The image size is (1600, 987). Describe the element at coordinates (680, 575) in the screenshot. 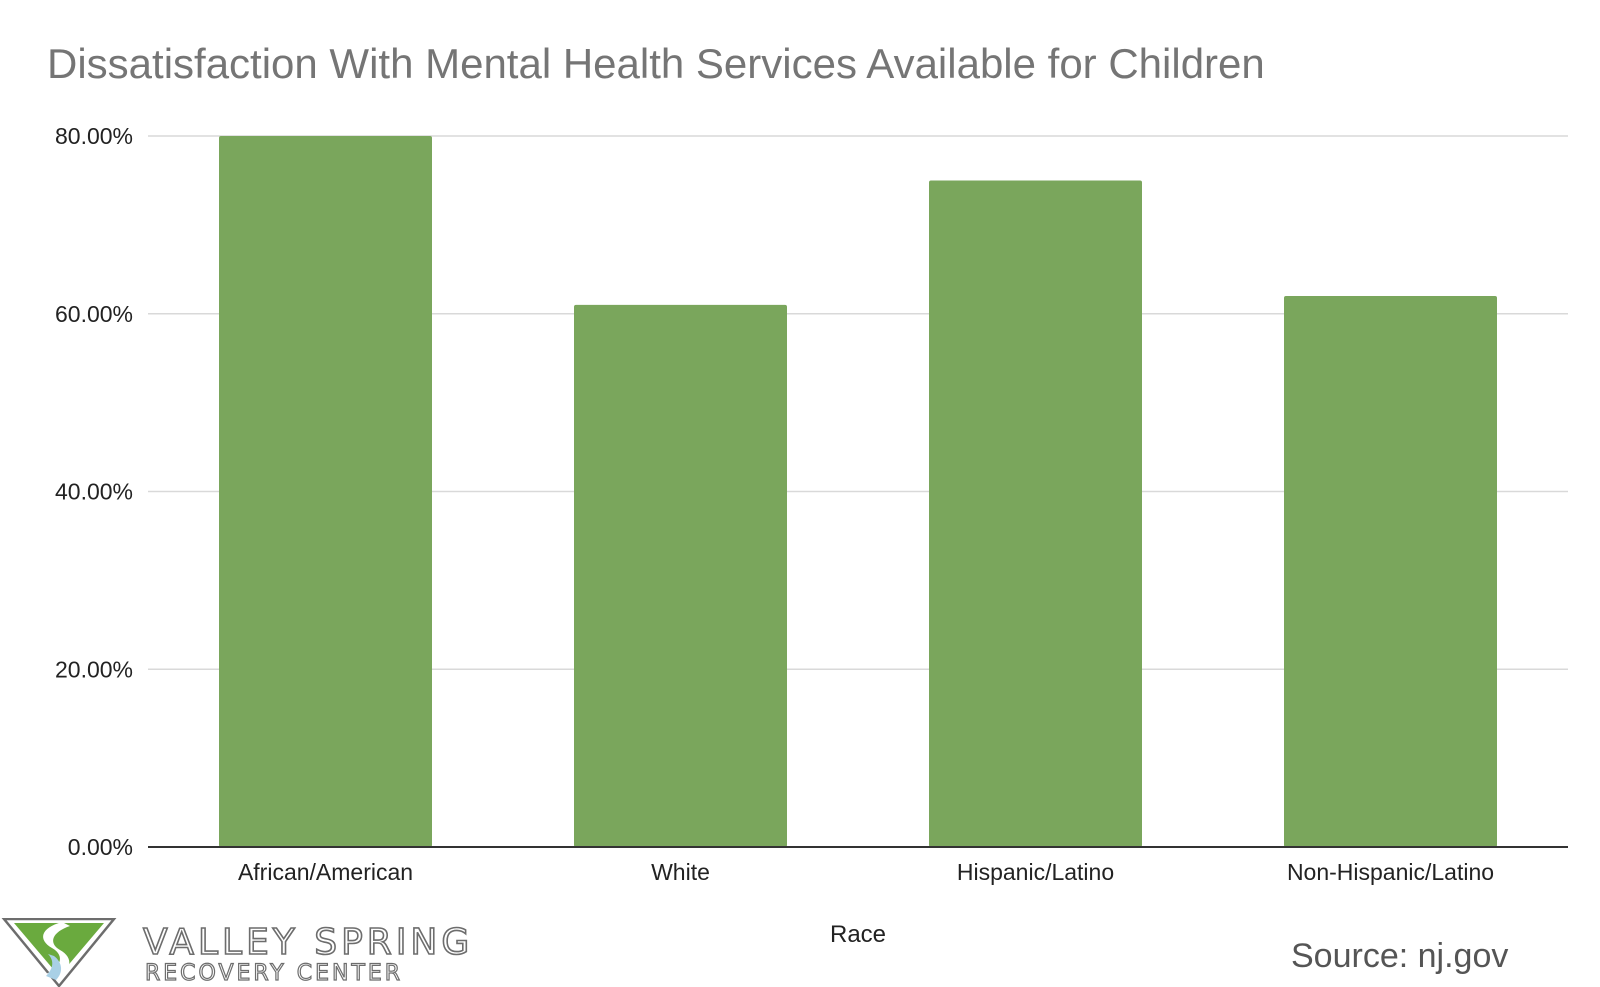

I see `bar-white` at that location.